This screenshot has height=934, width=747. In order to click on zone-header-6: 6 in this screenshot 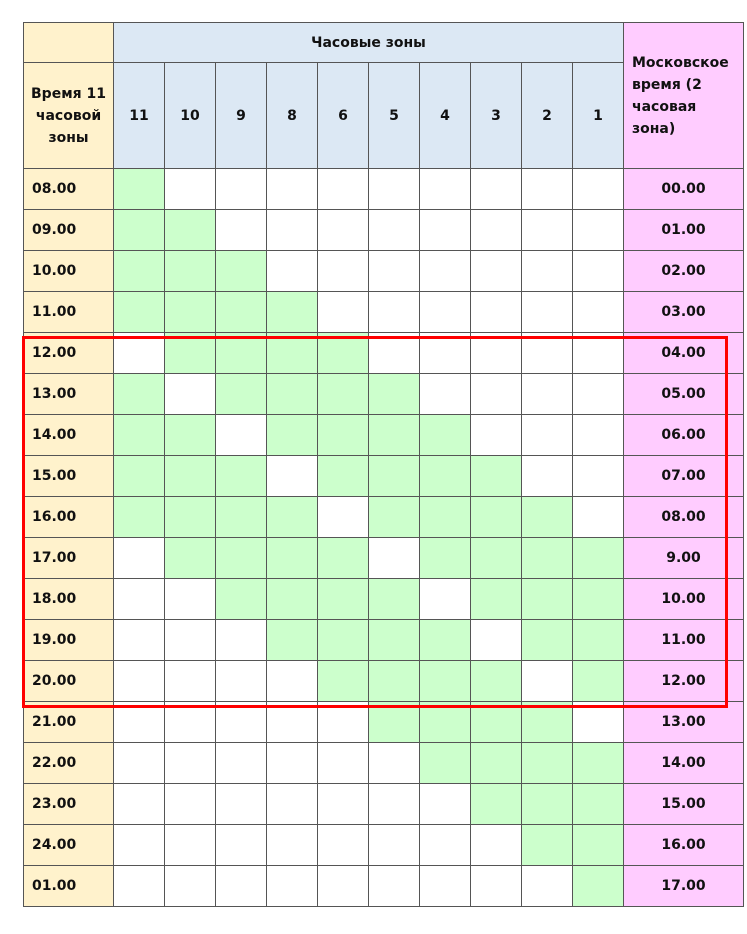, I will do `click(343, 115)`.